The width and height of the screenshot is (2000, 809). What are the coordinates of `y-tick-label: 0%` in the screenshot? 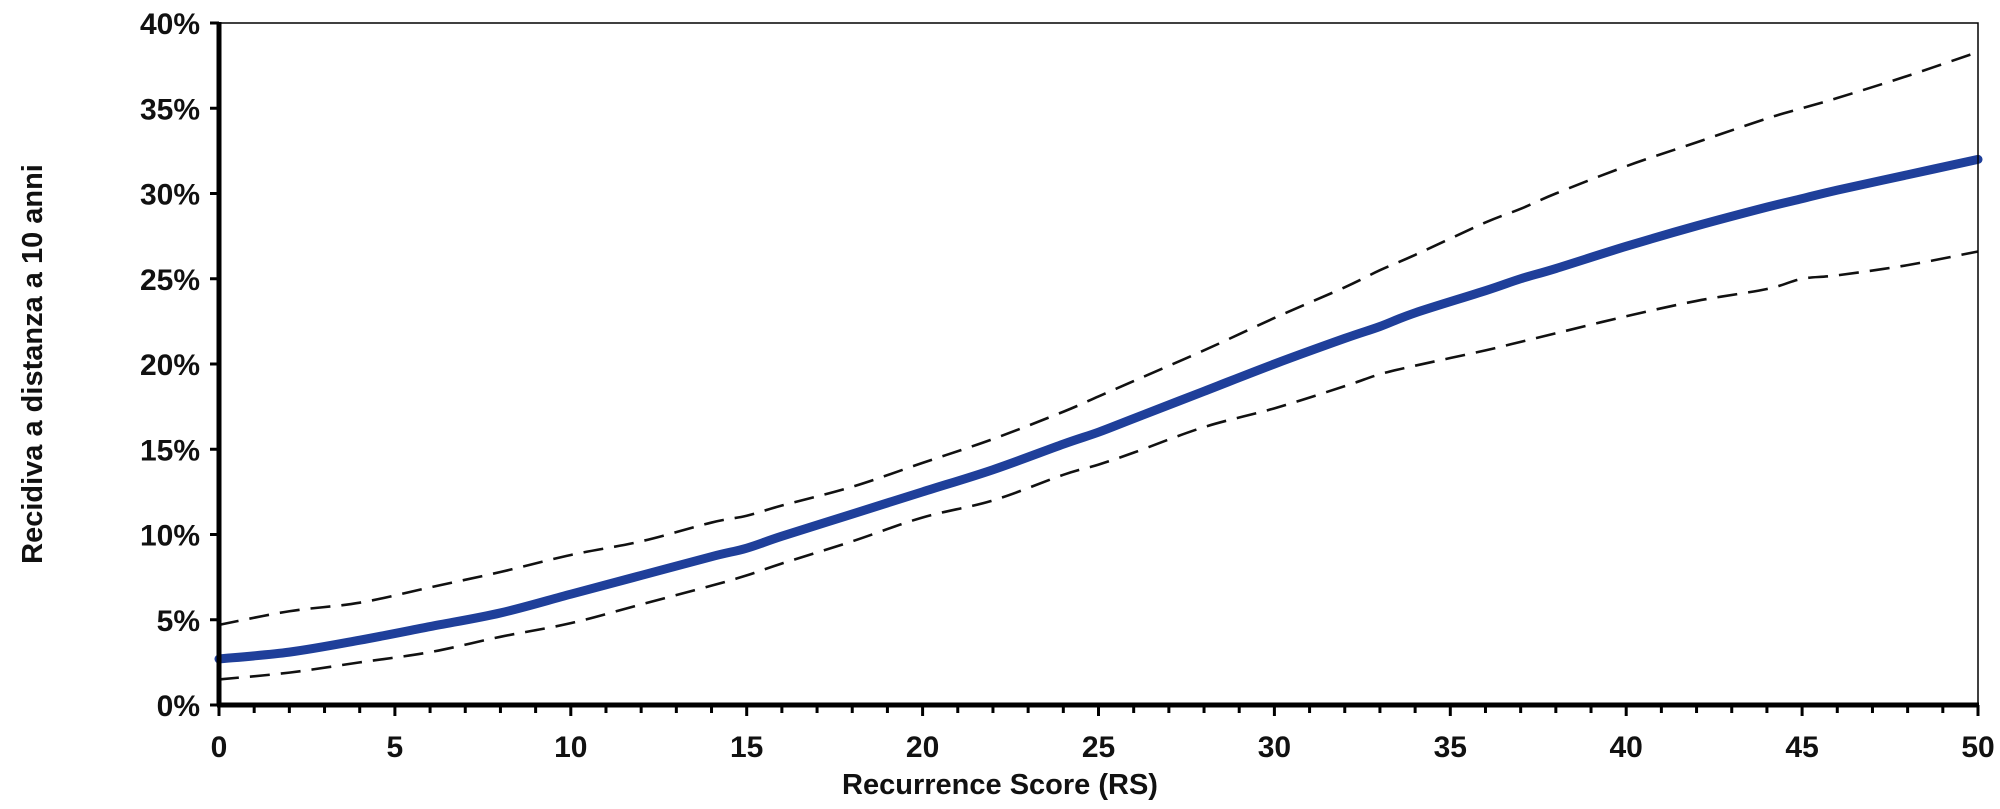 It's located at (178, 706).